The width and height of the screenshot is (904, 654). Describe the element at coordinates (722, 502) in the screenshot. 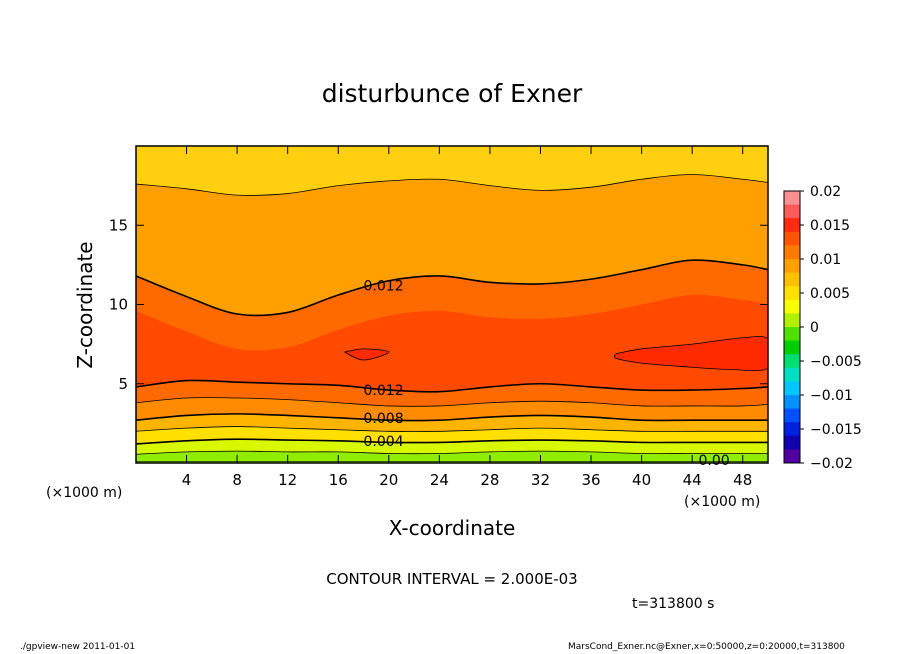

I see `x-unit-right: (×1000 m)` at that location.